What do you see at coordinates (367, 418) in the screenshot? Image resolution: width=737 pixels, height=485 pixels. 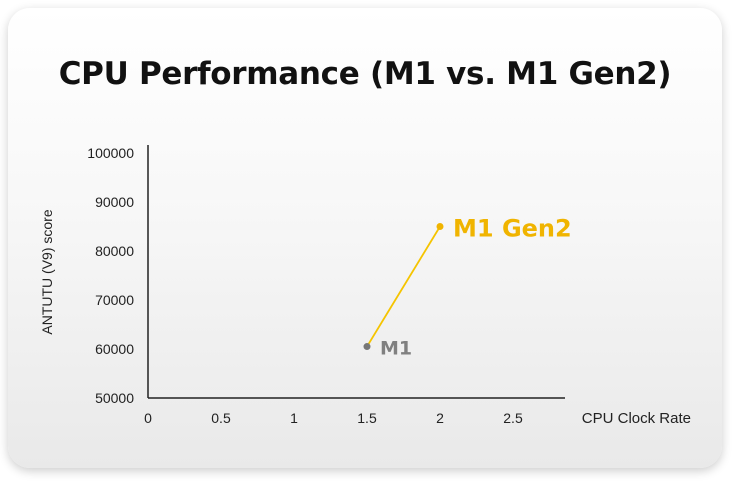 I see `x-tick-label: 1.5` at bounding box center [367, 418].